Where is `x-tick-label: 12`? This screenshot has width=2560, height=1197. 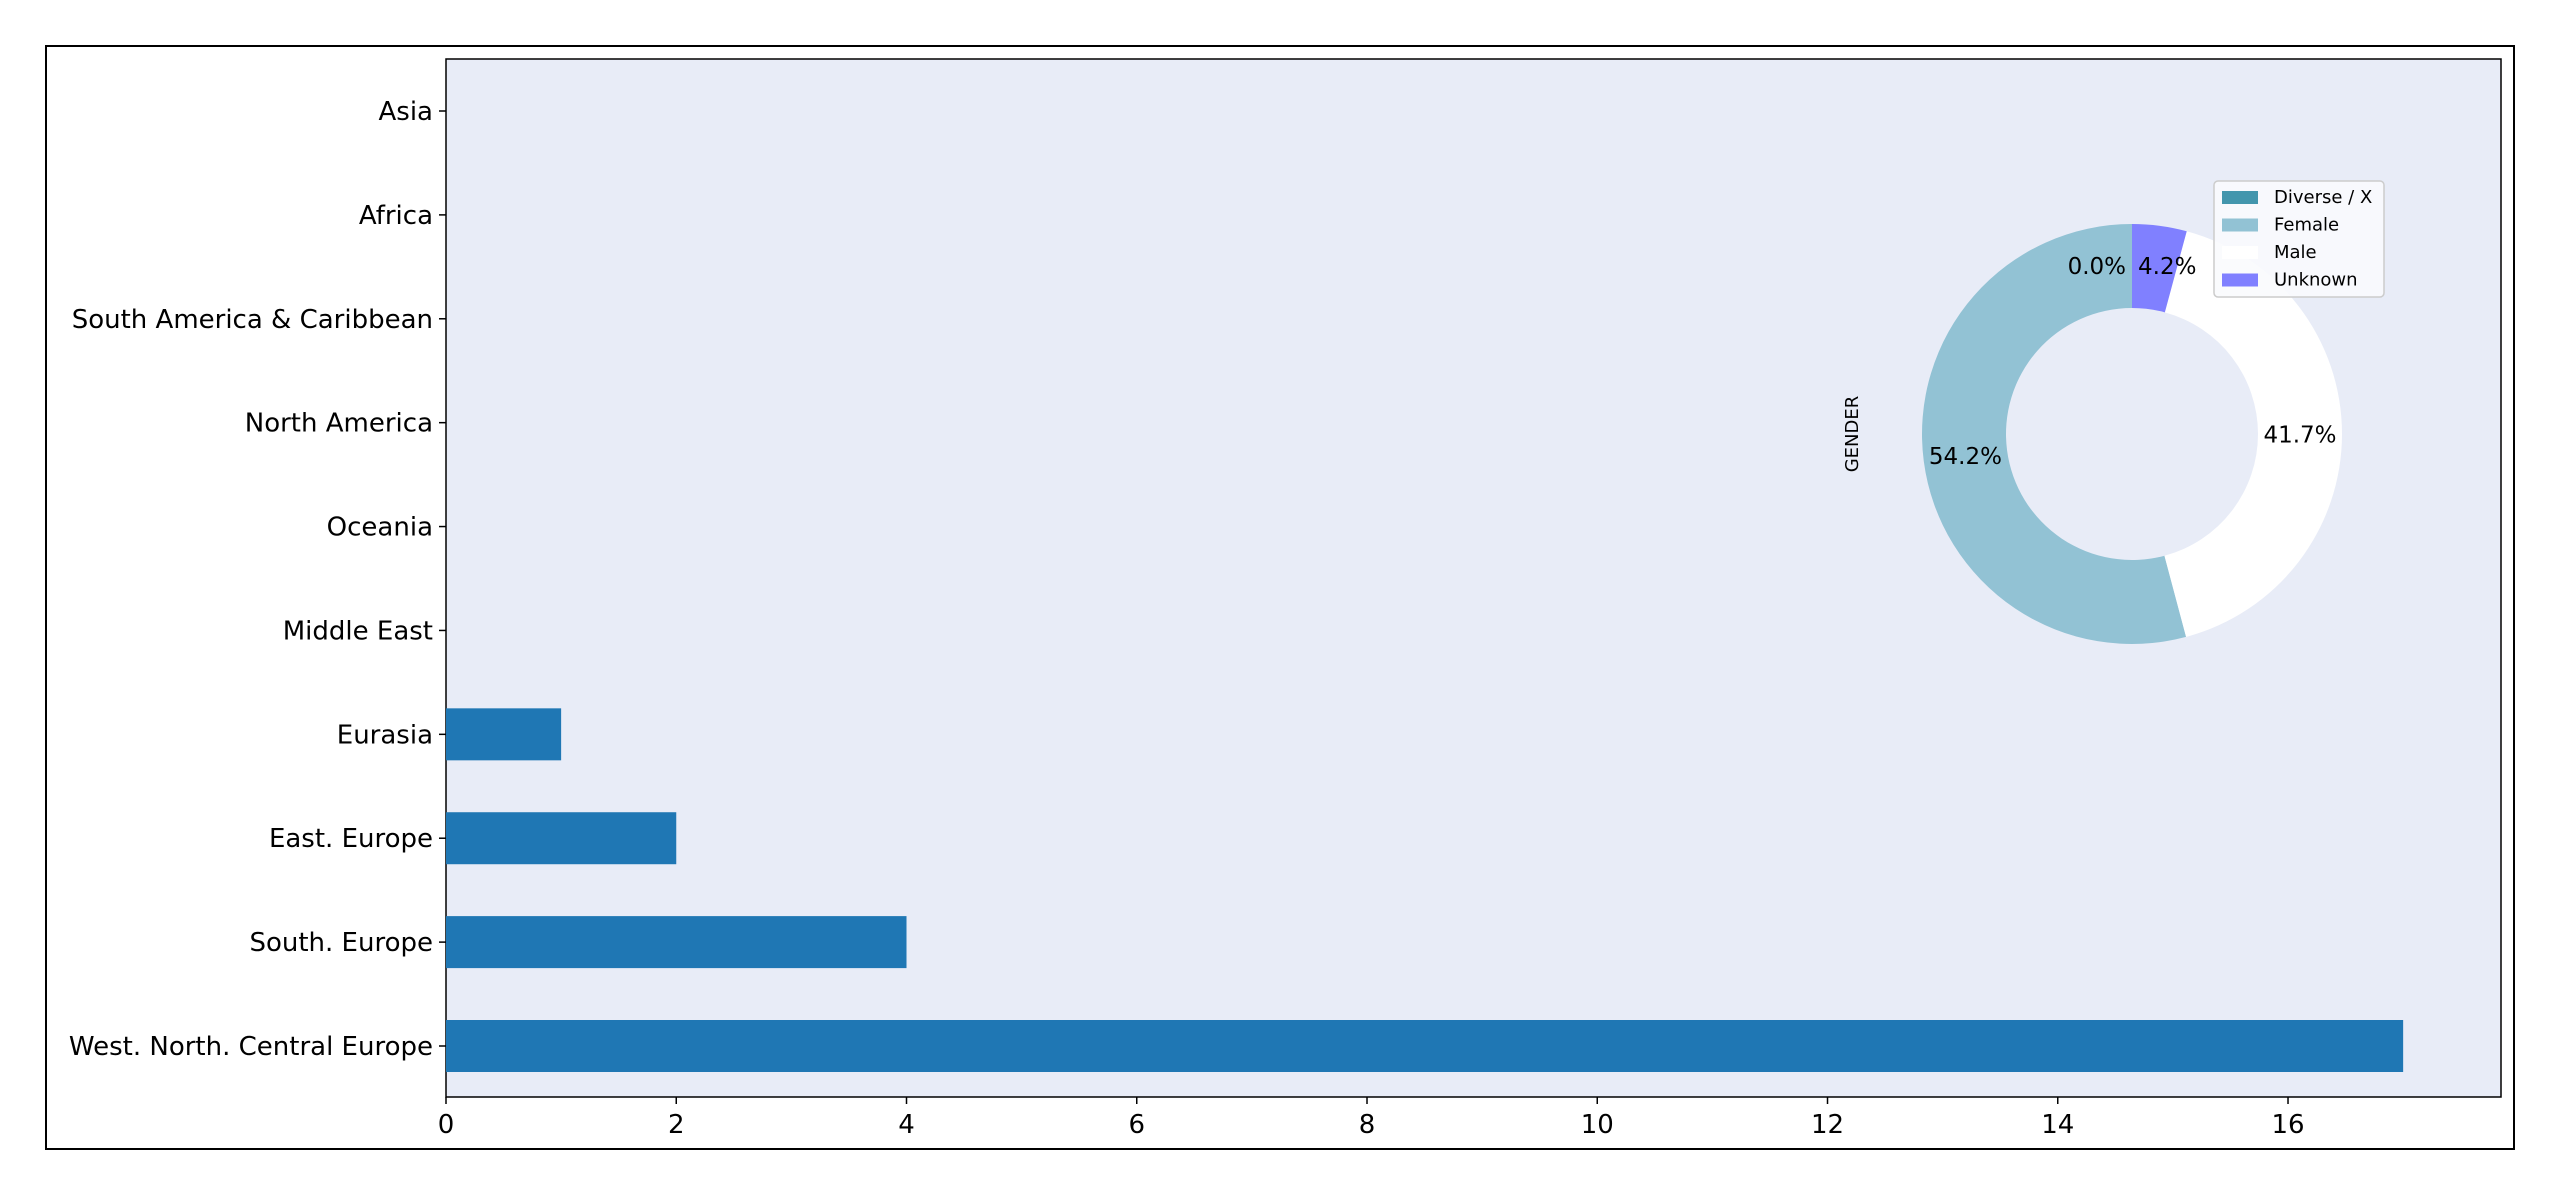 x-tick-label: 12 is located at coordinates (1827, 1125).